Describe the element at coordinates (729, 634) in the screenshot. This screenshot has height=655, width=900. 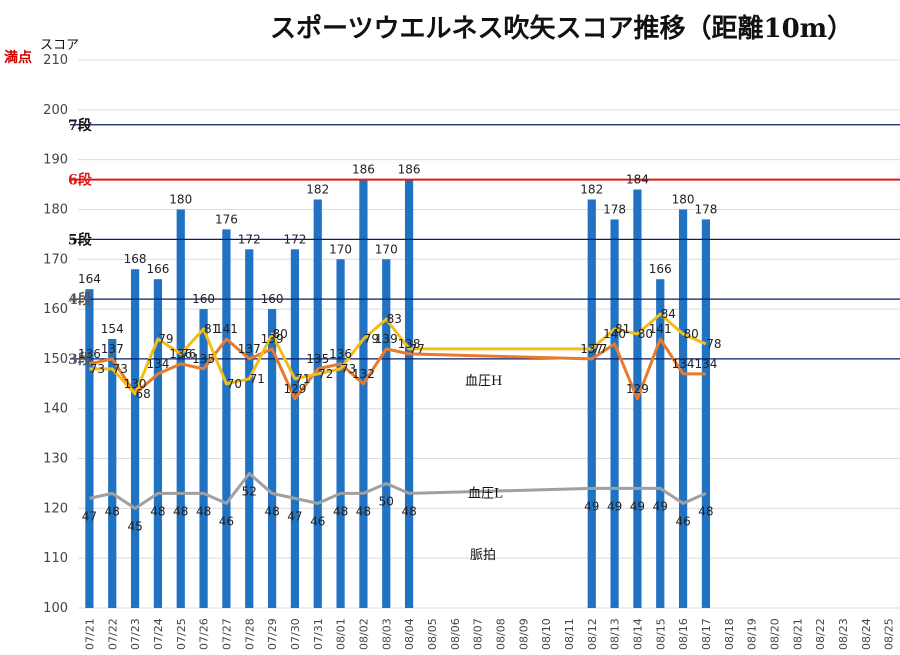
I see `x-tick-label: 08/18` at that location.